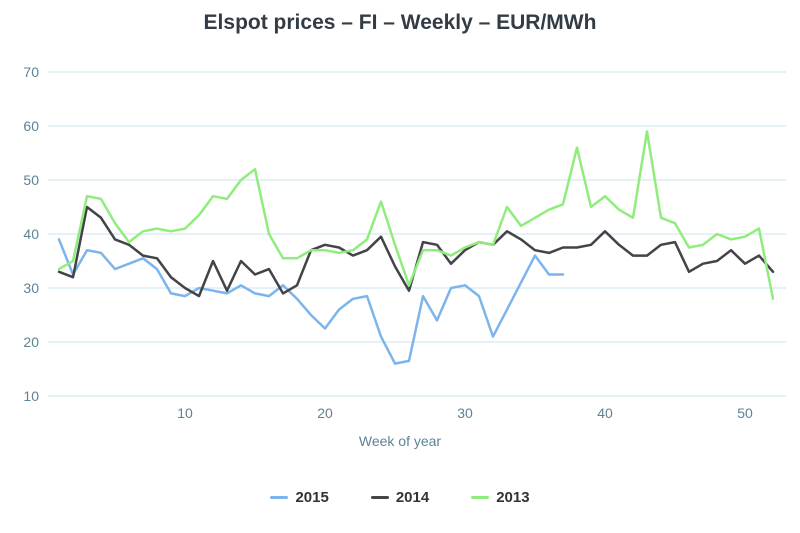  I want to click on x-tick-label-20: 20, so click(325, 413).